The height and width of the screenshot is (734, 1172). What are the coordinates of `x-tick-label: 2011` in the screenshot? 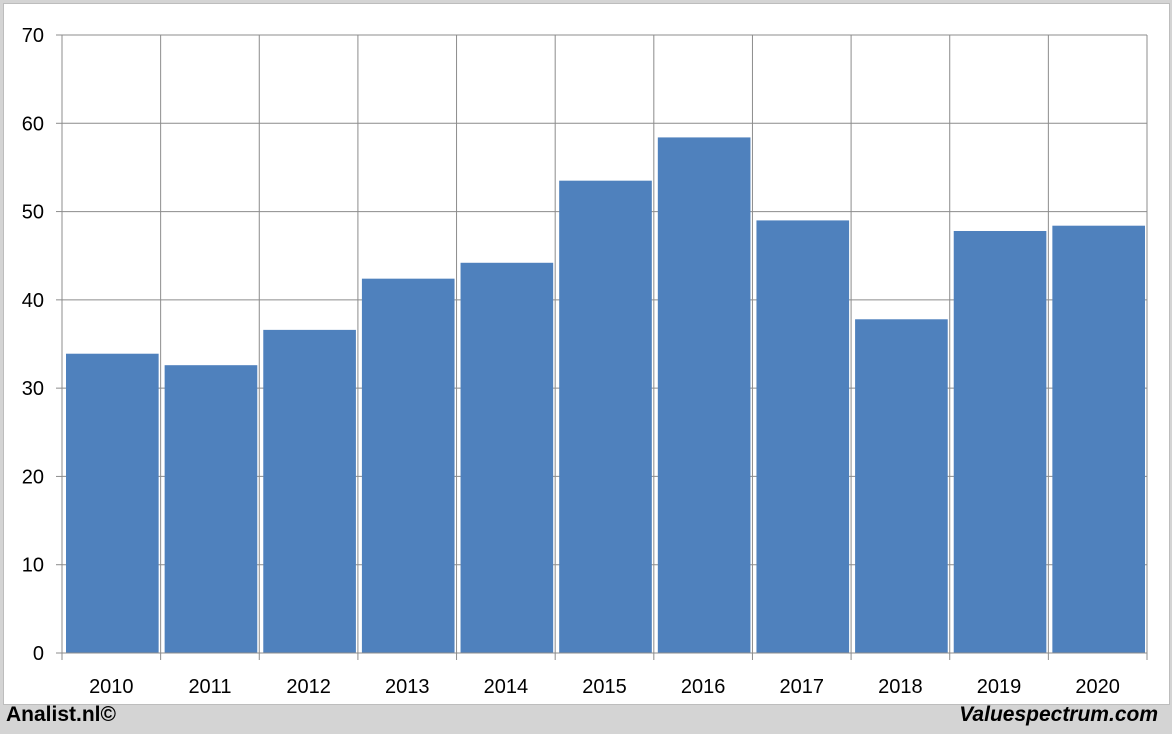 It's located at (209, 687).